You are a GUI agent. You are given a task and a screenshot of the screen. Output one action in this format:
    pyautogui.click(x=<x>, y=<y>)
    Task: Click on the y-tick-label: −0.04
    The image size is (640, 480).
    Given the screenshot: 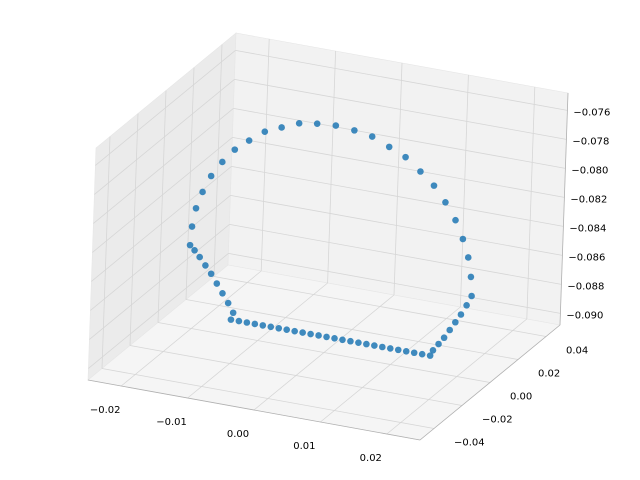 What is the action you would take?
    pyautogui.click(x=469, y=443)
    